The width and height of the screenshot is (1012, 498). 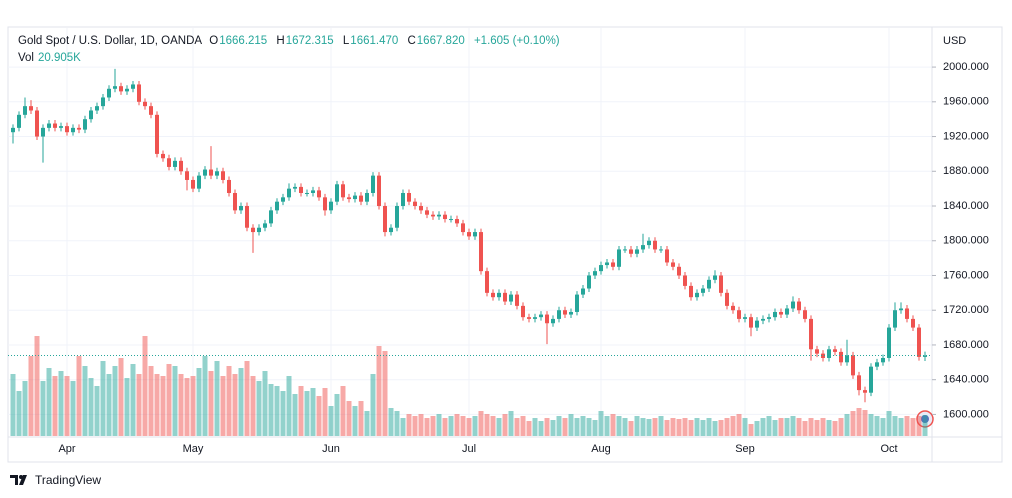 I want to click on ohlc-key: C, so click(x=411, y=41).